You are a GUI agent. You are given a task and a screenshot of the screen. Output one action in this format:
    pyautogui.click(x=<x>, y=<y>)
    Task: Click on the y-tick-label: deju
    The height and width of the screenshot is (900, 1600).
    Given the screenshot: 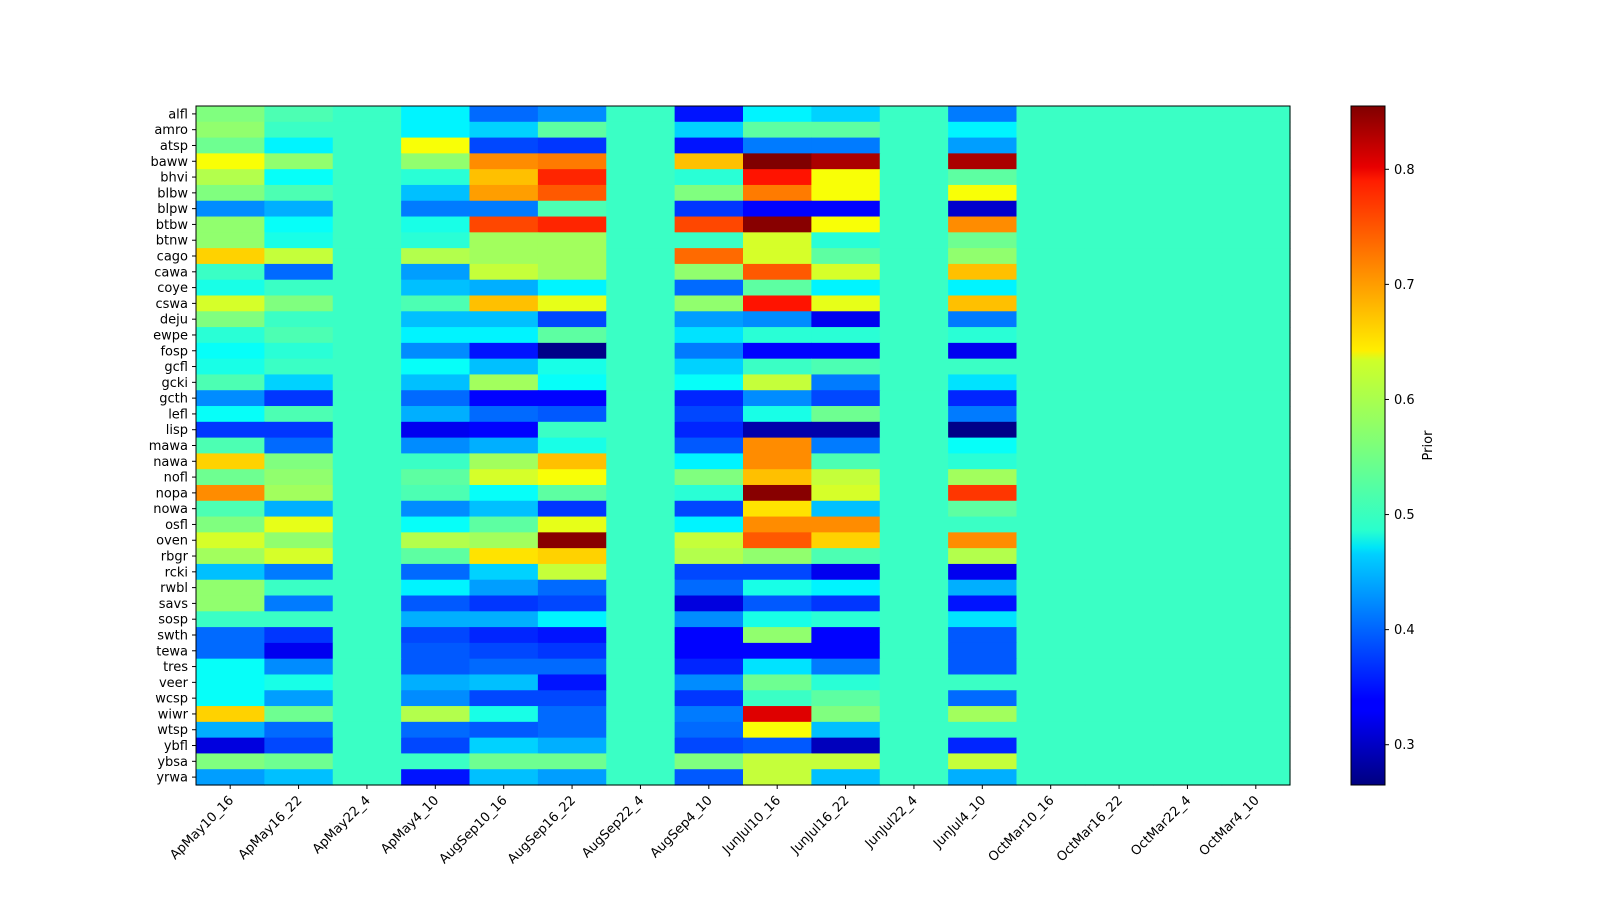 What is the action you would take?
    pyautogui.click(x=174, y=320)
    